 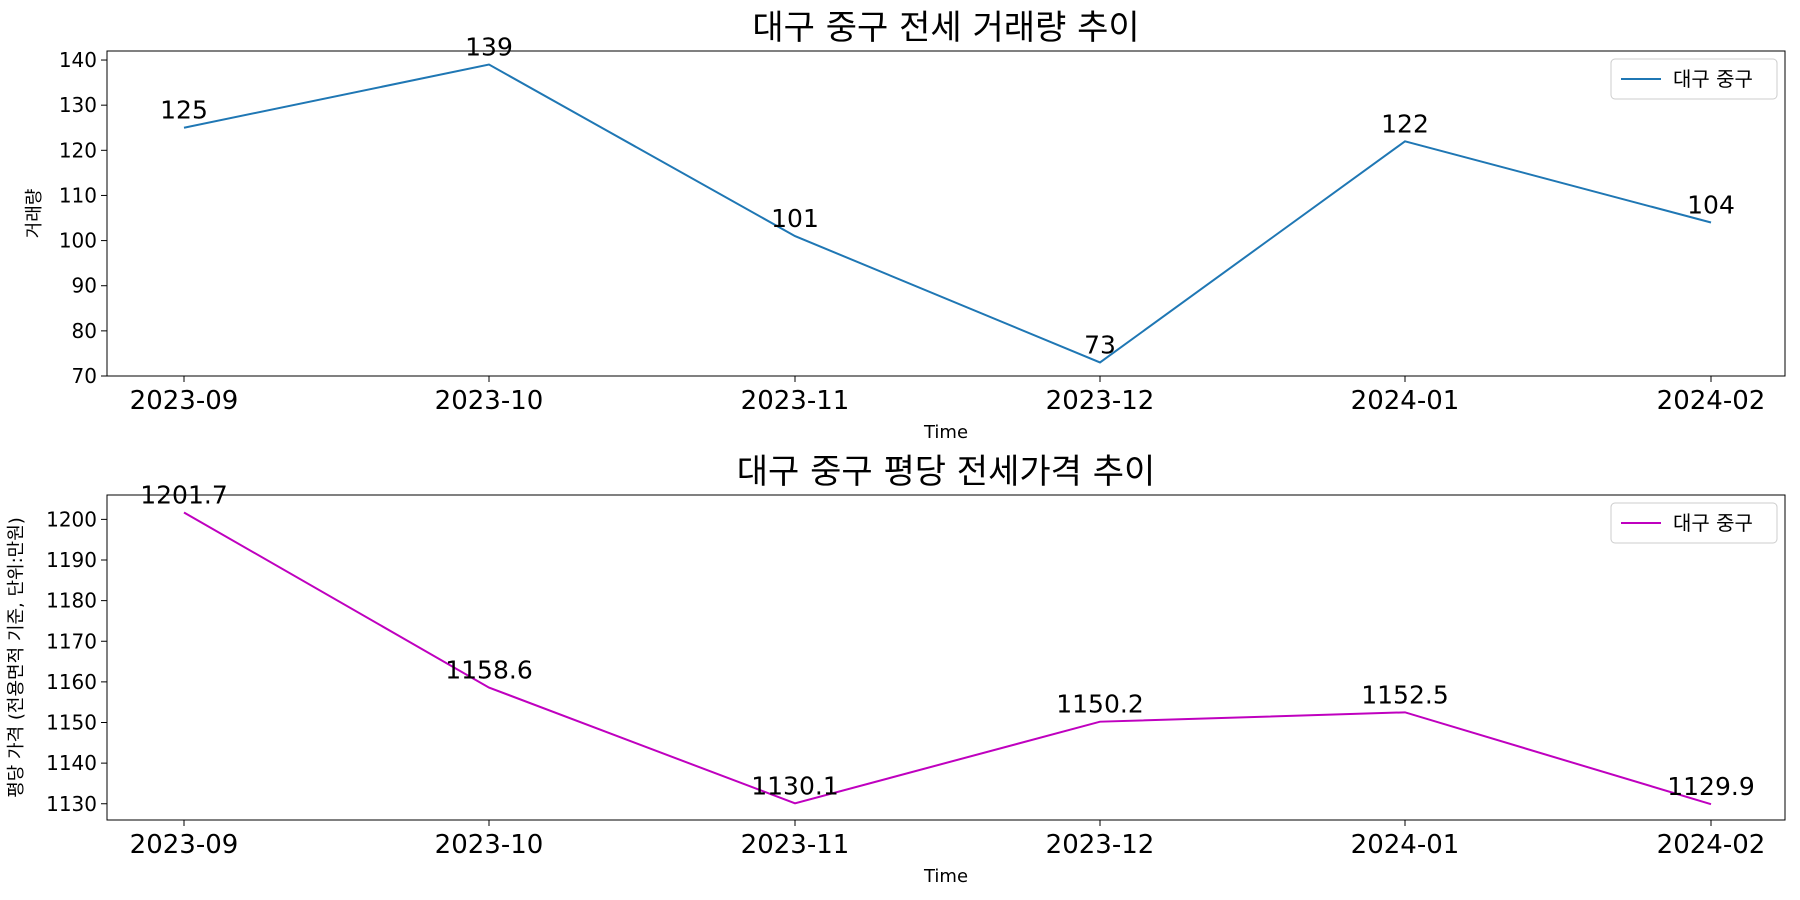 I want to click on y-tick-label: 1160, so click(x=71, y=682).